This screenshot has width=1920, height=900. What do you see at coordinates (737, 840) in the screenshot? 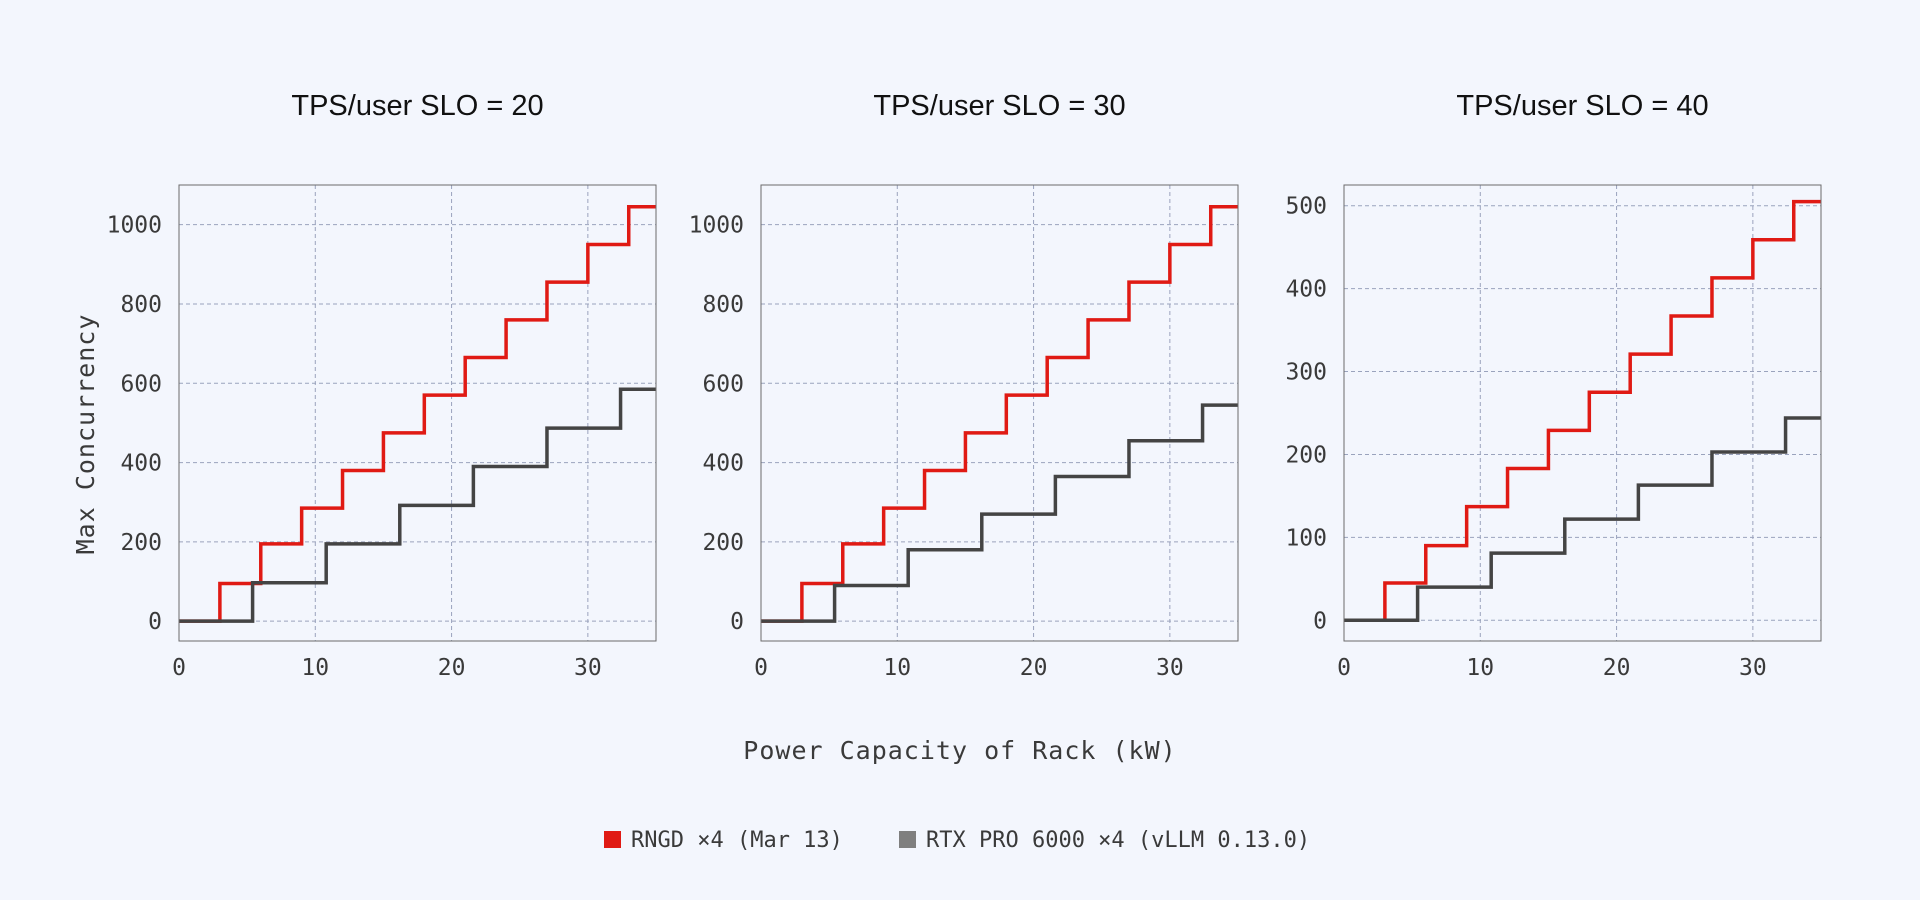
I see `legend-label-rngd: RNGD ×4 (Mar 13)` at bounding box center [737, 840].